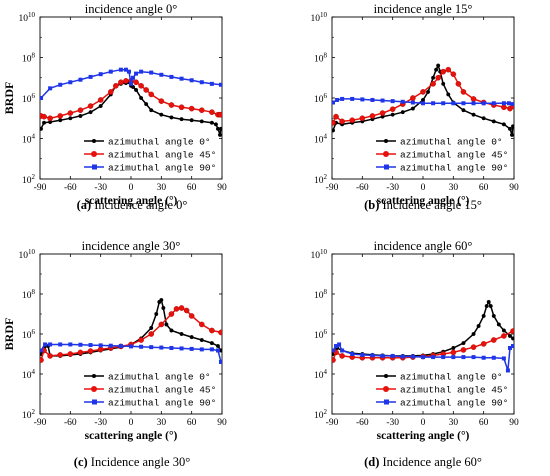 This screenshot has height=476, width=550. What do you see at coordinates (27, 17) in the screenshot?
I see `y-tick-label: 10¹⁰` at bounding box center [27, 17].